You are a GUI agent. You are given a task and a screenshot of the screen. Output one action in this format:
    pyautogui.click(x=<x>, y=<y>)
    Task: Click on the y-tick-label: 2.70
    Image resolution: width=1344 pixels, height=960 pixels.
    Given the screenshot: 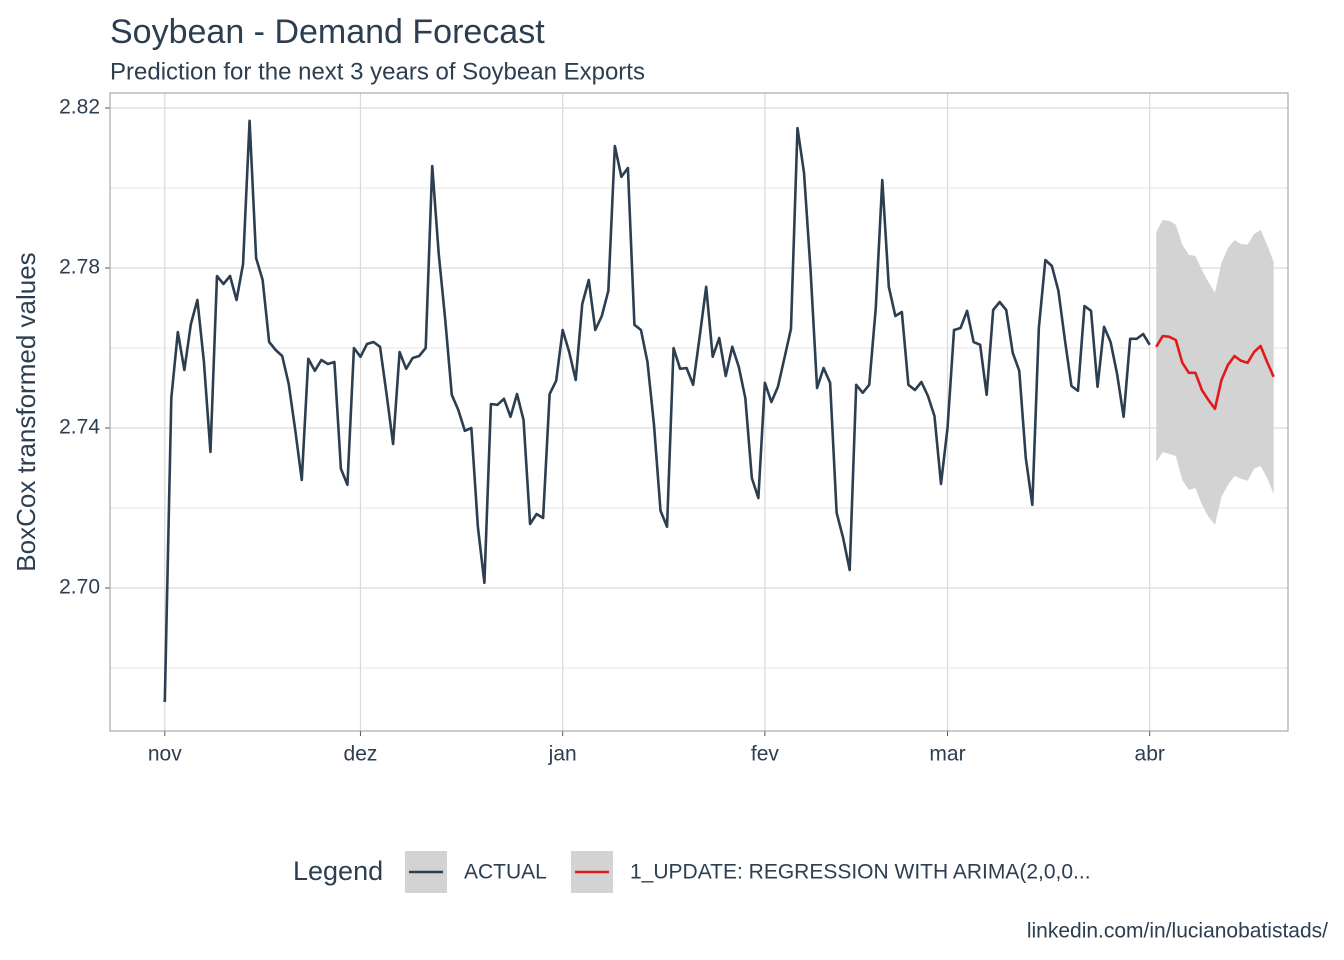 What is the action you would take?
    pyautogui.click(x=79, y=587)
    